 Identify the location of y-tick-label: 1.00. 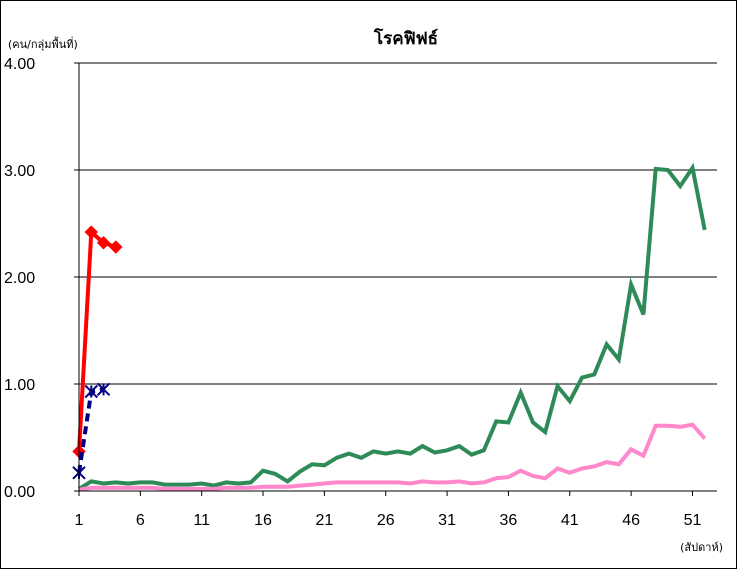
(19, 385).